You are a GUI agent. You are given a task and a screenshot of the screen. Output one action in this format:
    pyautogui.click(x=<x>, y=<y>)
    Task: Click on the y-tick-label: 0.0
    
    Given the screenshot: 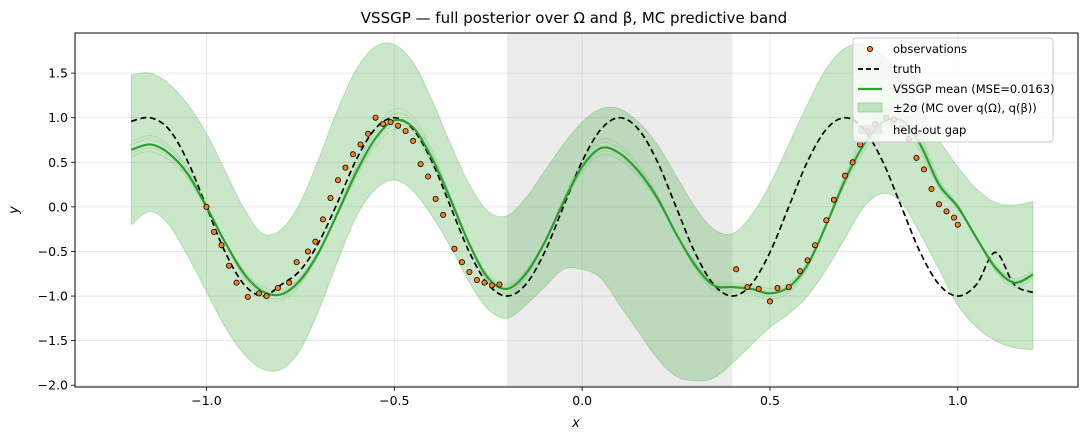 What is the action you would take?
    pyautogui.click(x=58, y=206)
    